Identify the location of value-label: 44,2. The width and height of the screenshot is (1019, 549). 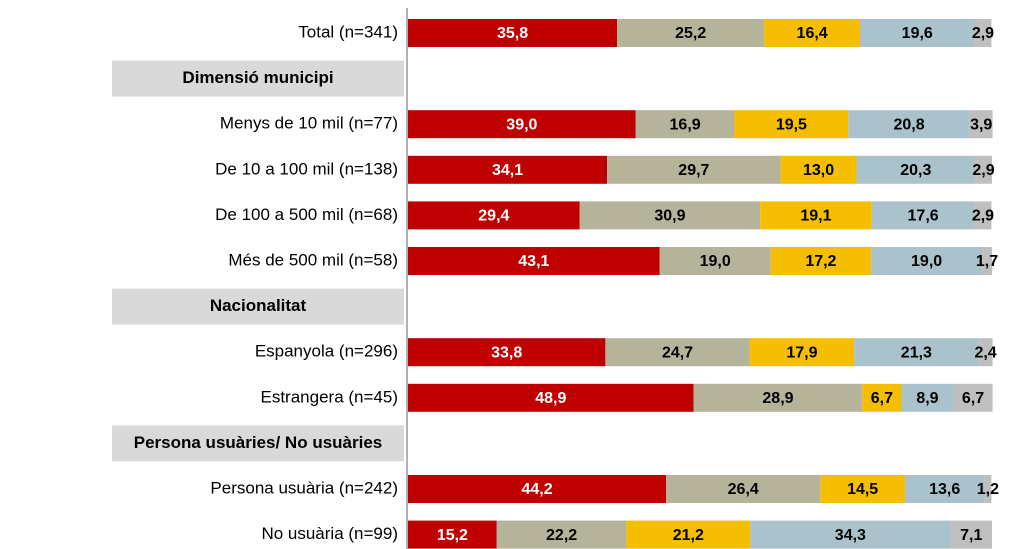
(536, 489).